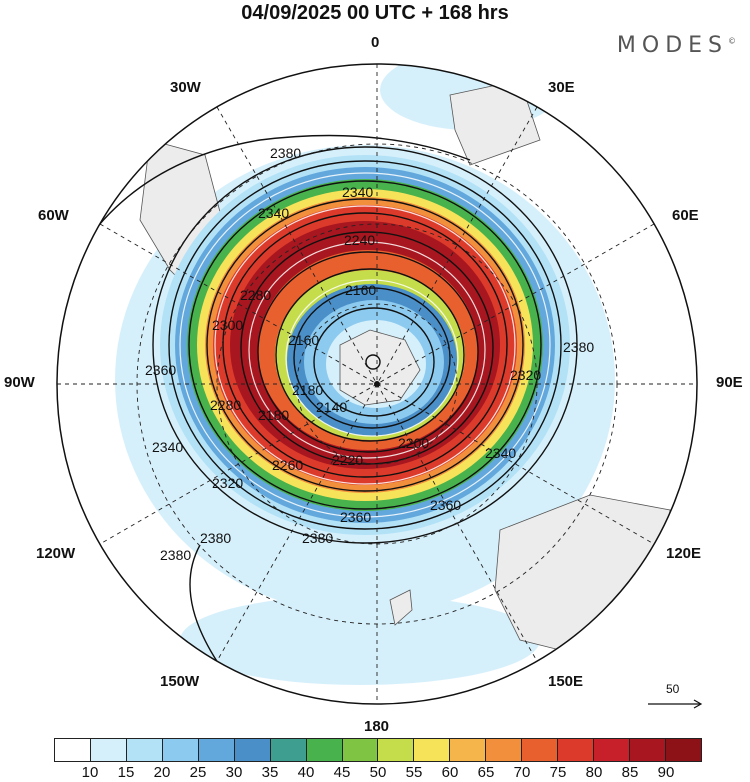 This screenshot has height=782, width=750. What do you see at coordinates (306, 772) in the screenshot?
I see `colorbar-tick-label: 40` at bounding box center [306, 772].